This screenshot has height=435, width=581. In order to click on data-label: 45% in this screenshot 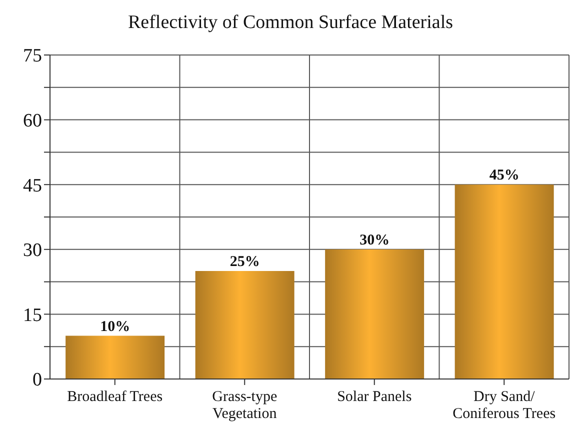, I will do `click(504, 176)`.